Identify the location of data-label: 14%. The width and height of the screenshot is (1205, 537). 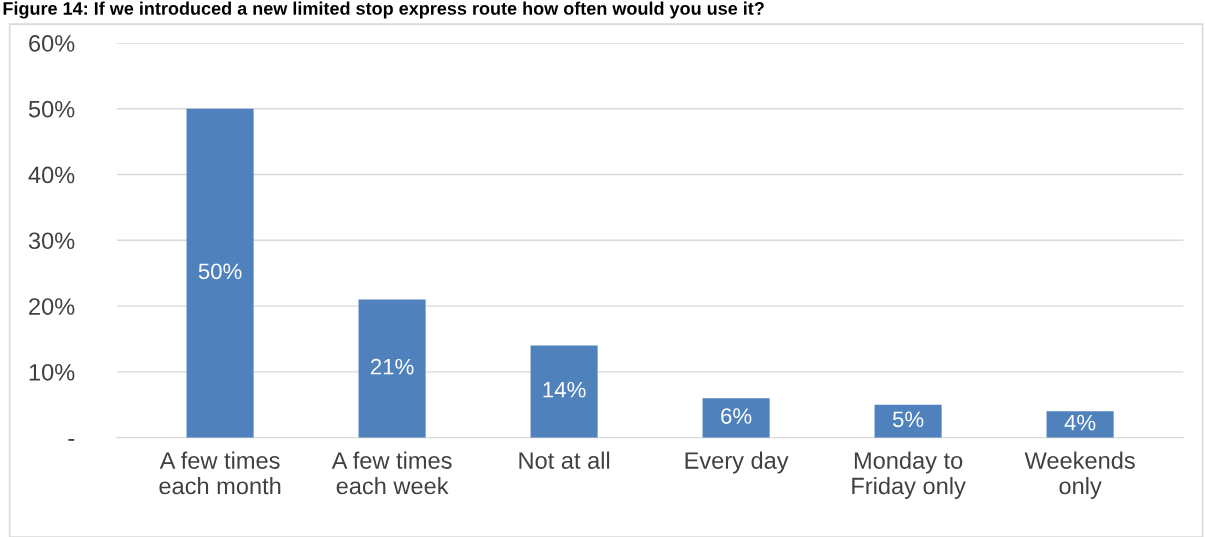
(564, 389).